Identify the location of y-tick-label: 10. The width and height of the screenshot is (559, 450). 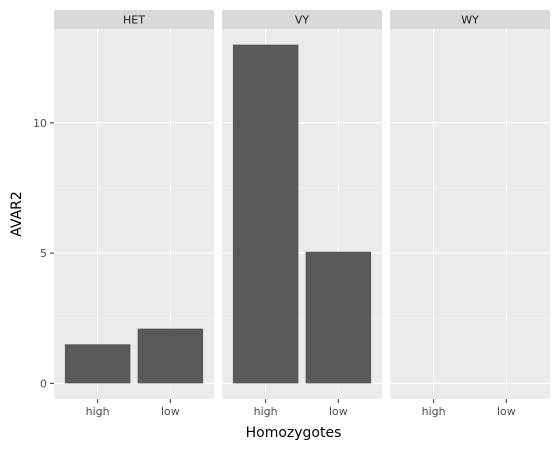
(40, 123).